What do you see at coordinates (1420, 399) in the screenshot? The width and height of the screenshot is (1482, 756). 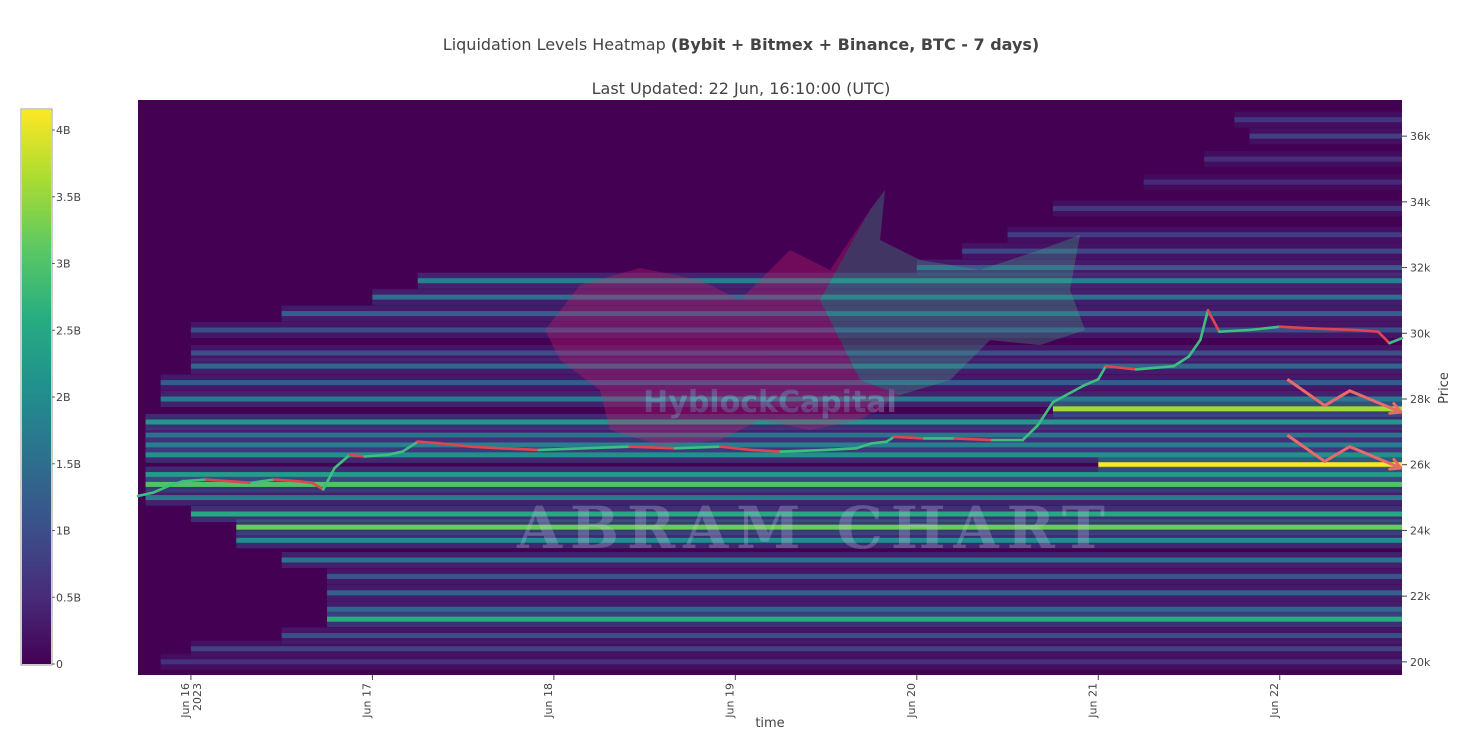 I see `y-tick-label: 28k` at bounding box center [1420, 399].